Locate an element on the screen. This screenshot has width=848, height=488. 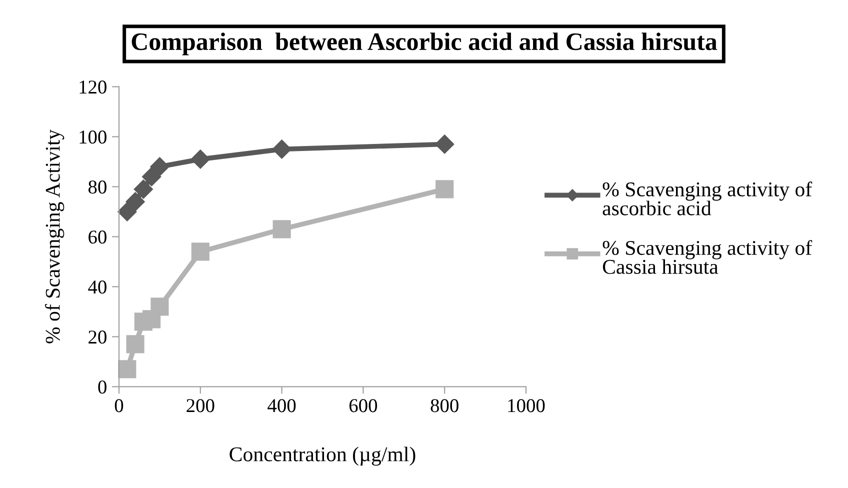
x-axis-title: Concentration (µg/ml) is located at coordinates (323, 456).